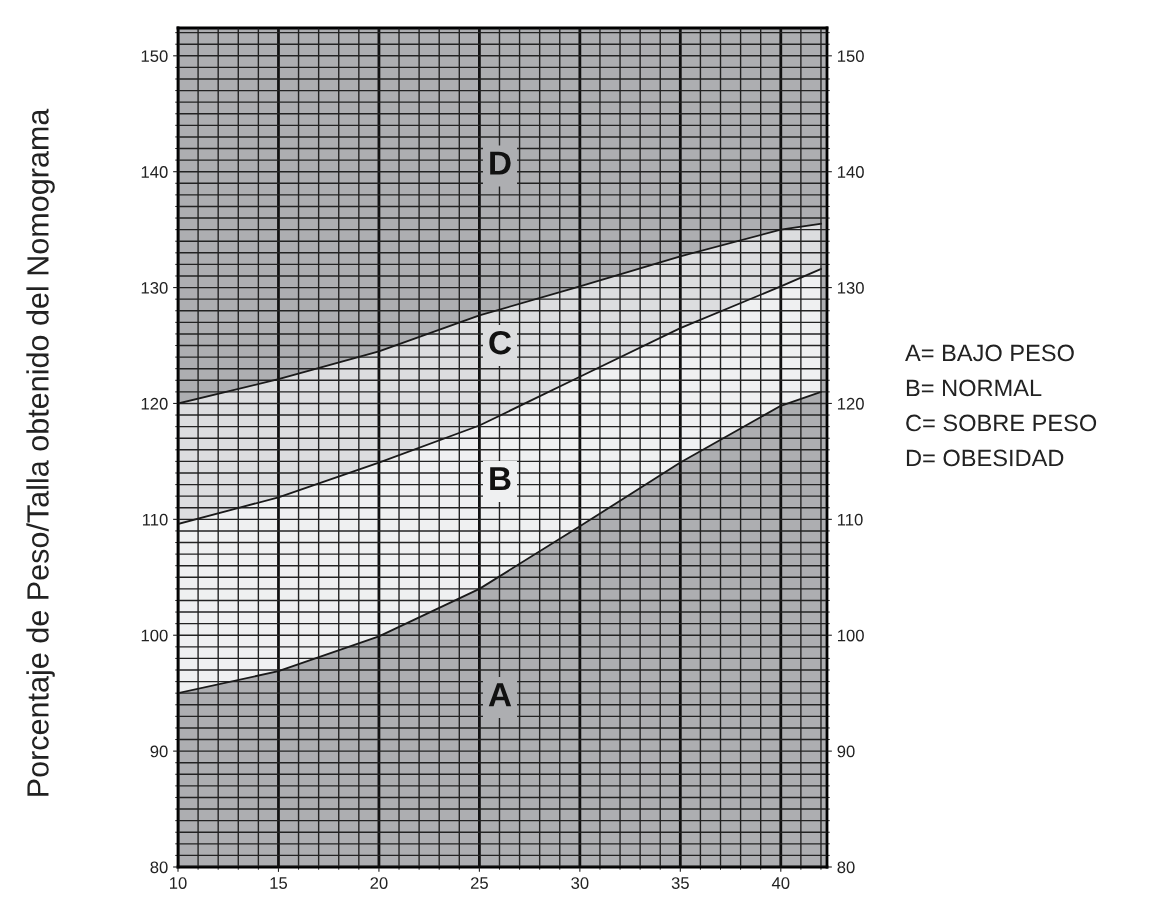  What do you see at coordinates (846, 867) in the screenshot?
I see `y2-tick-label: 80` at bounding box center [846, 867].